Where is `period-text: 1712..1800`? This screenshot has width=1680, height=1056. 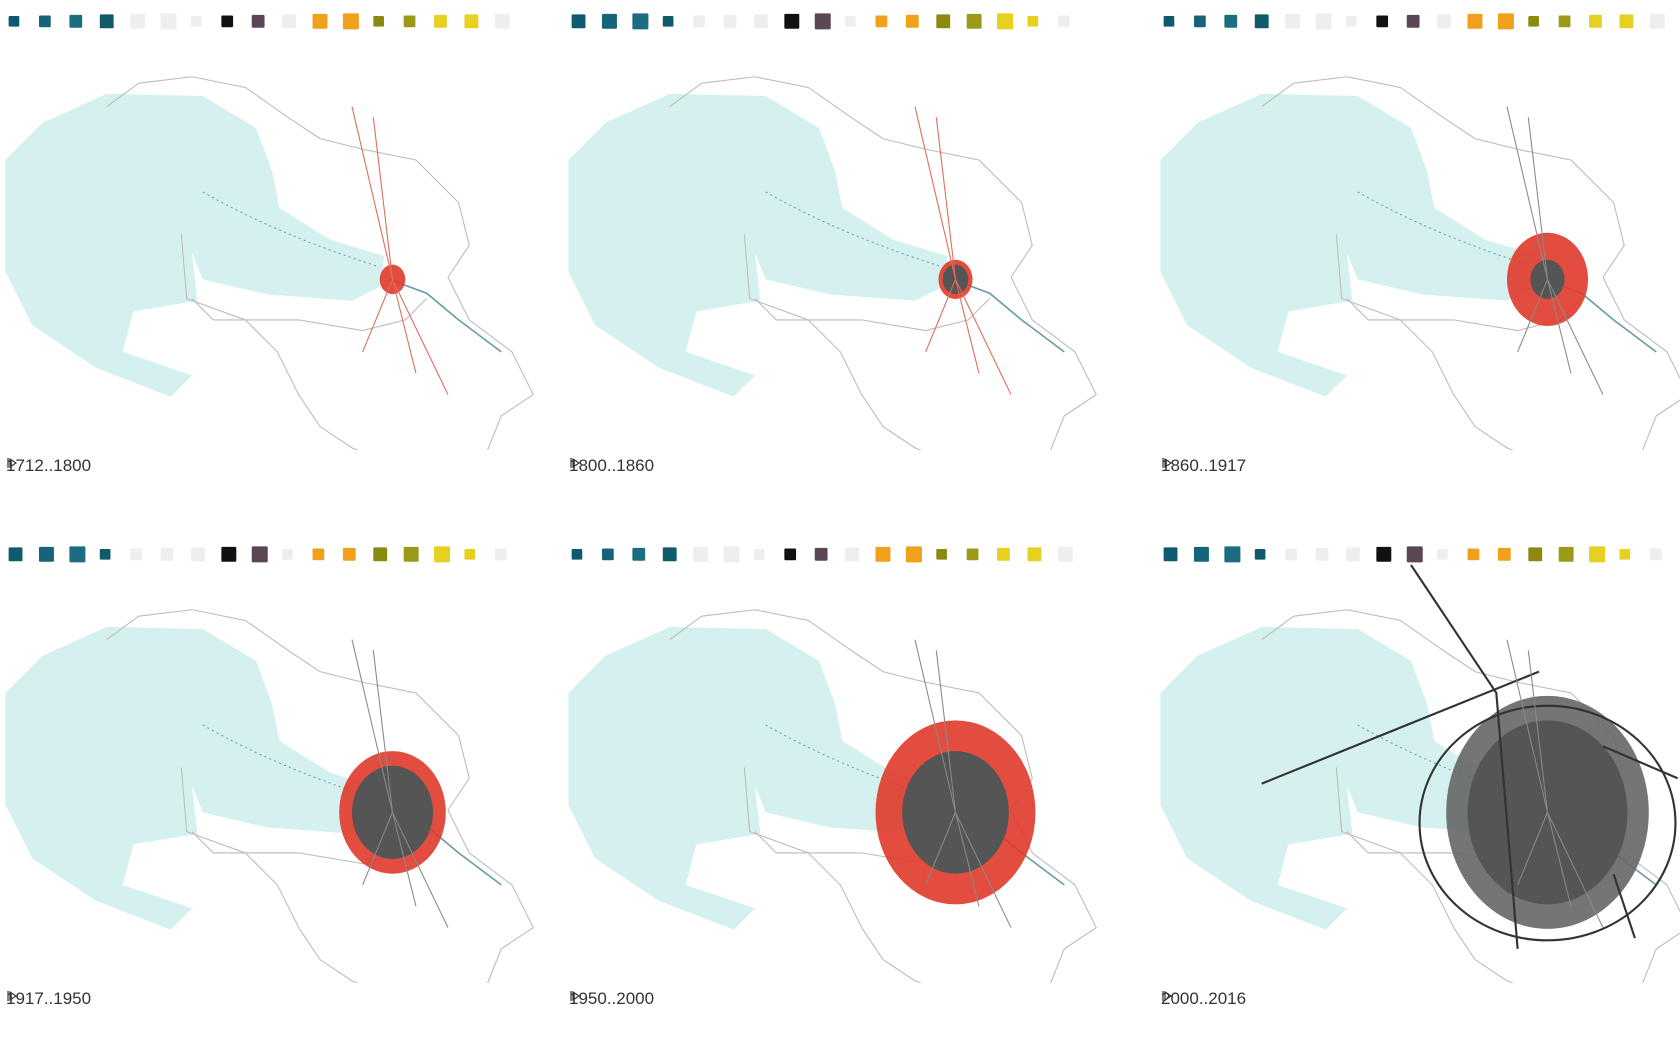 period-text: 1712..1800 is located at coordinates (49, 465).